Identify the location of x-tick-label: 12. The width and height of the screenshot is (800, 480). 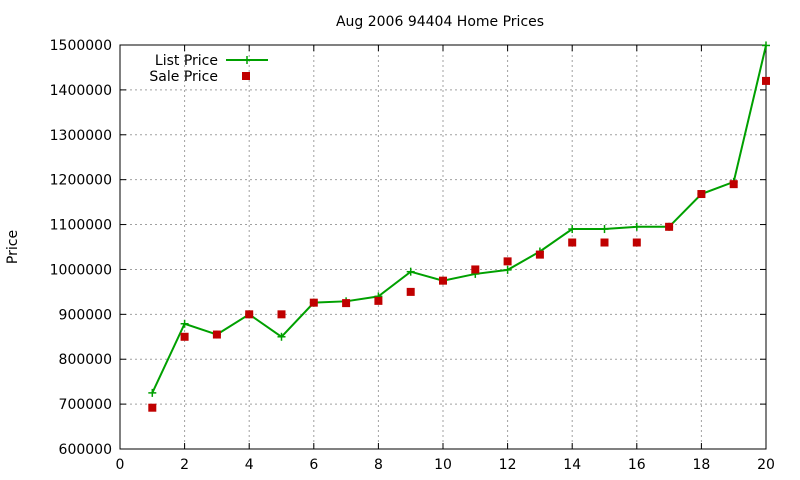
(508, 465).